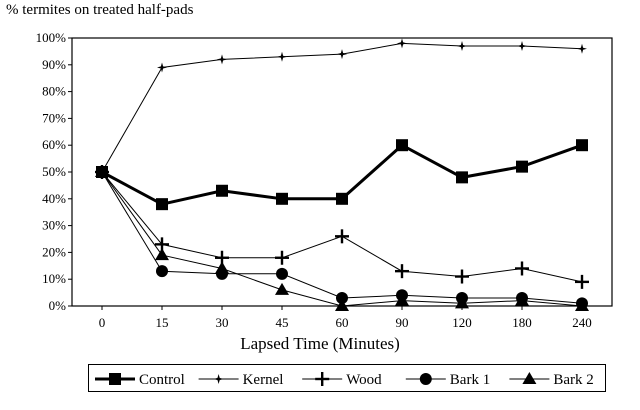  What do you see at coordinates (582, 322) in the screenshot?
I see `x-tick-label: 240` at bounding box center [582, 322].